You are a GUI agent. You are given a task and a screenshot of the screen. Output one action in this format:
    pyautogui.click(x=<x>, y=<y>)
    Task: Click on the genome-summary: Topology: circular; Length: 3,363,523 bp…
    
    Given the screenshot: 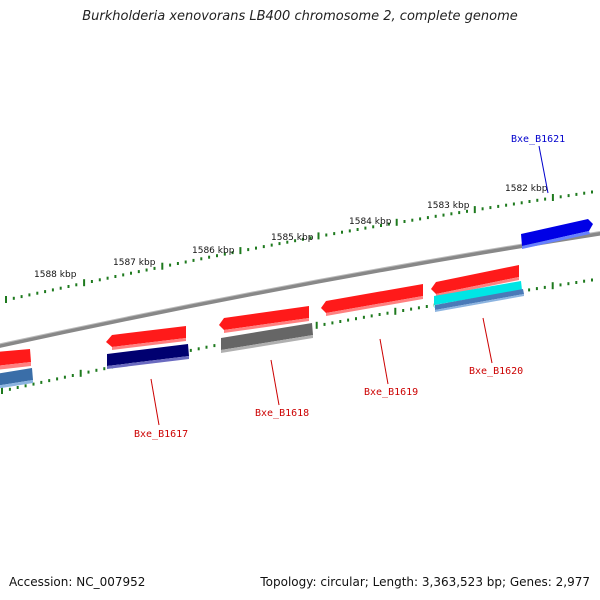 What is the action you would take?
    pyautogui.click(x=425, y=582)
    